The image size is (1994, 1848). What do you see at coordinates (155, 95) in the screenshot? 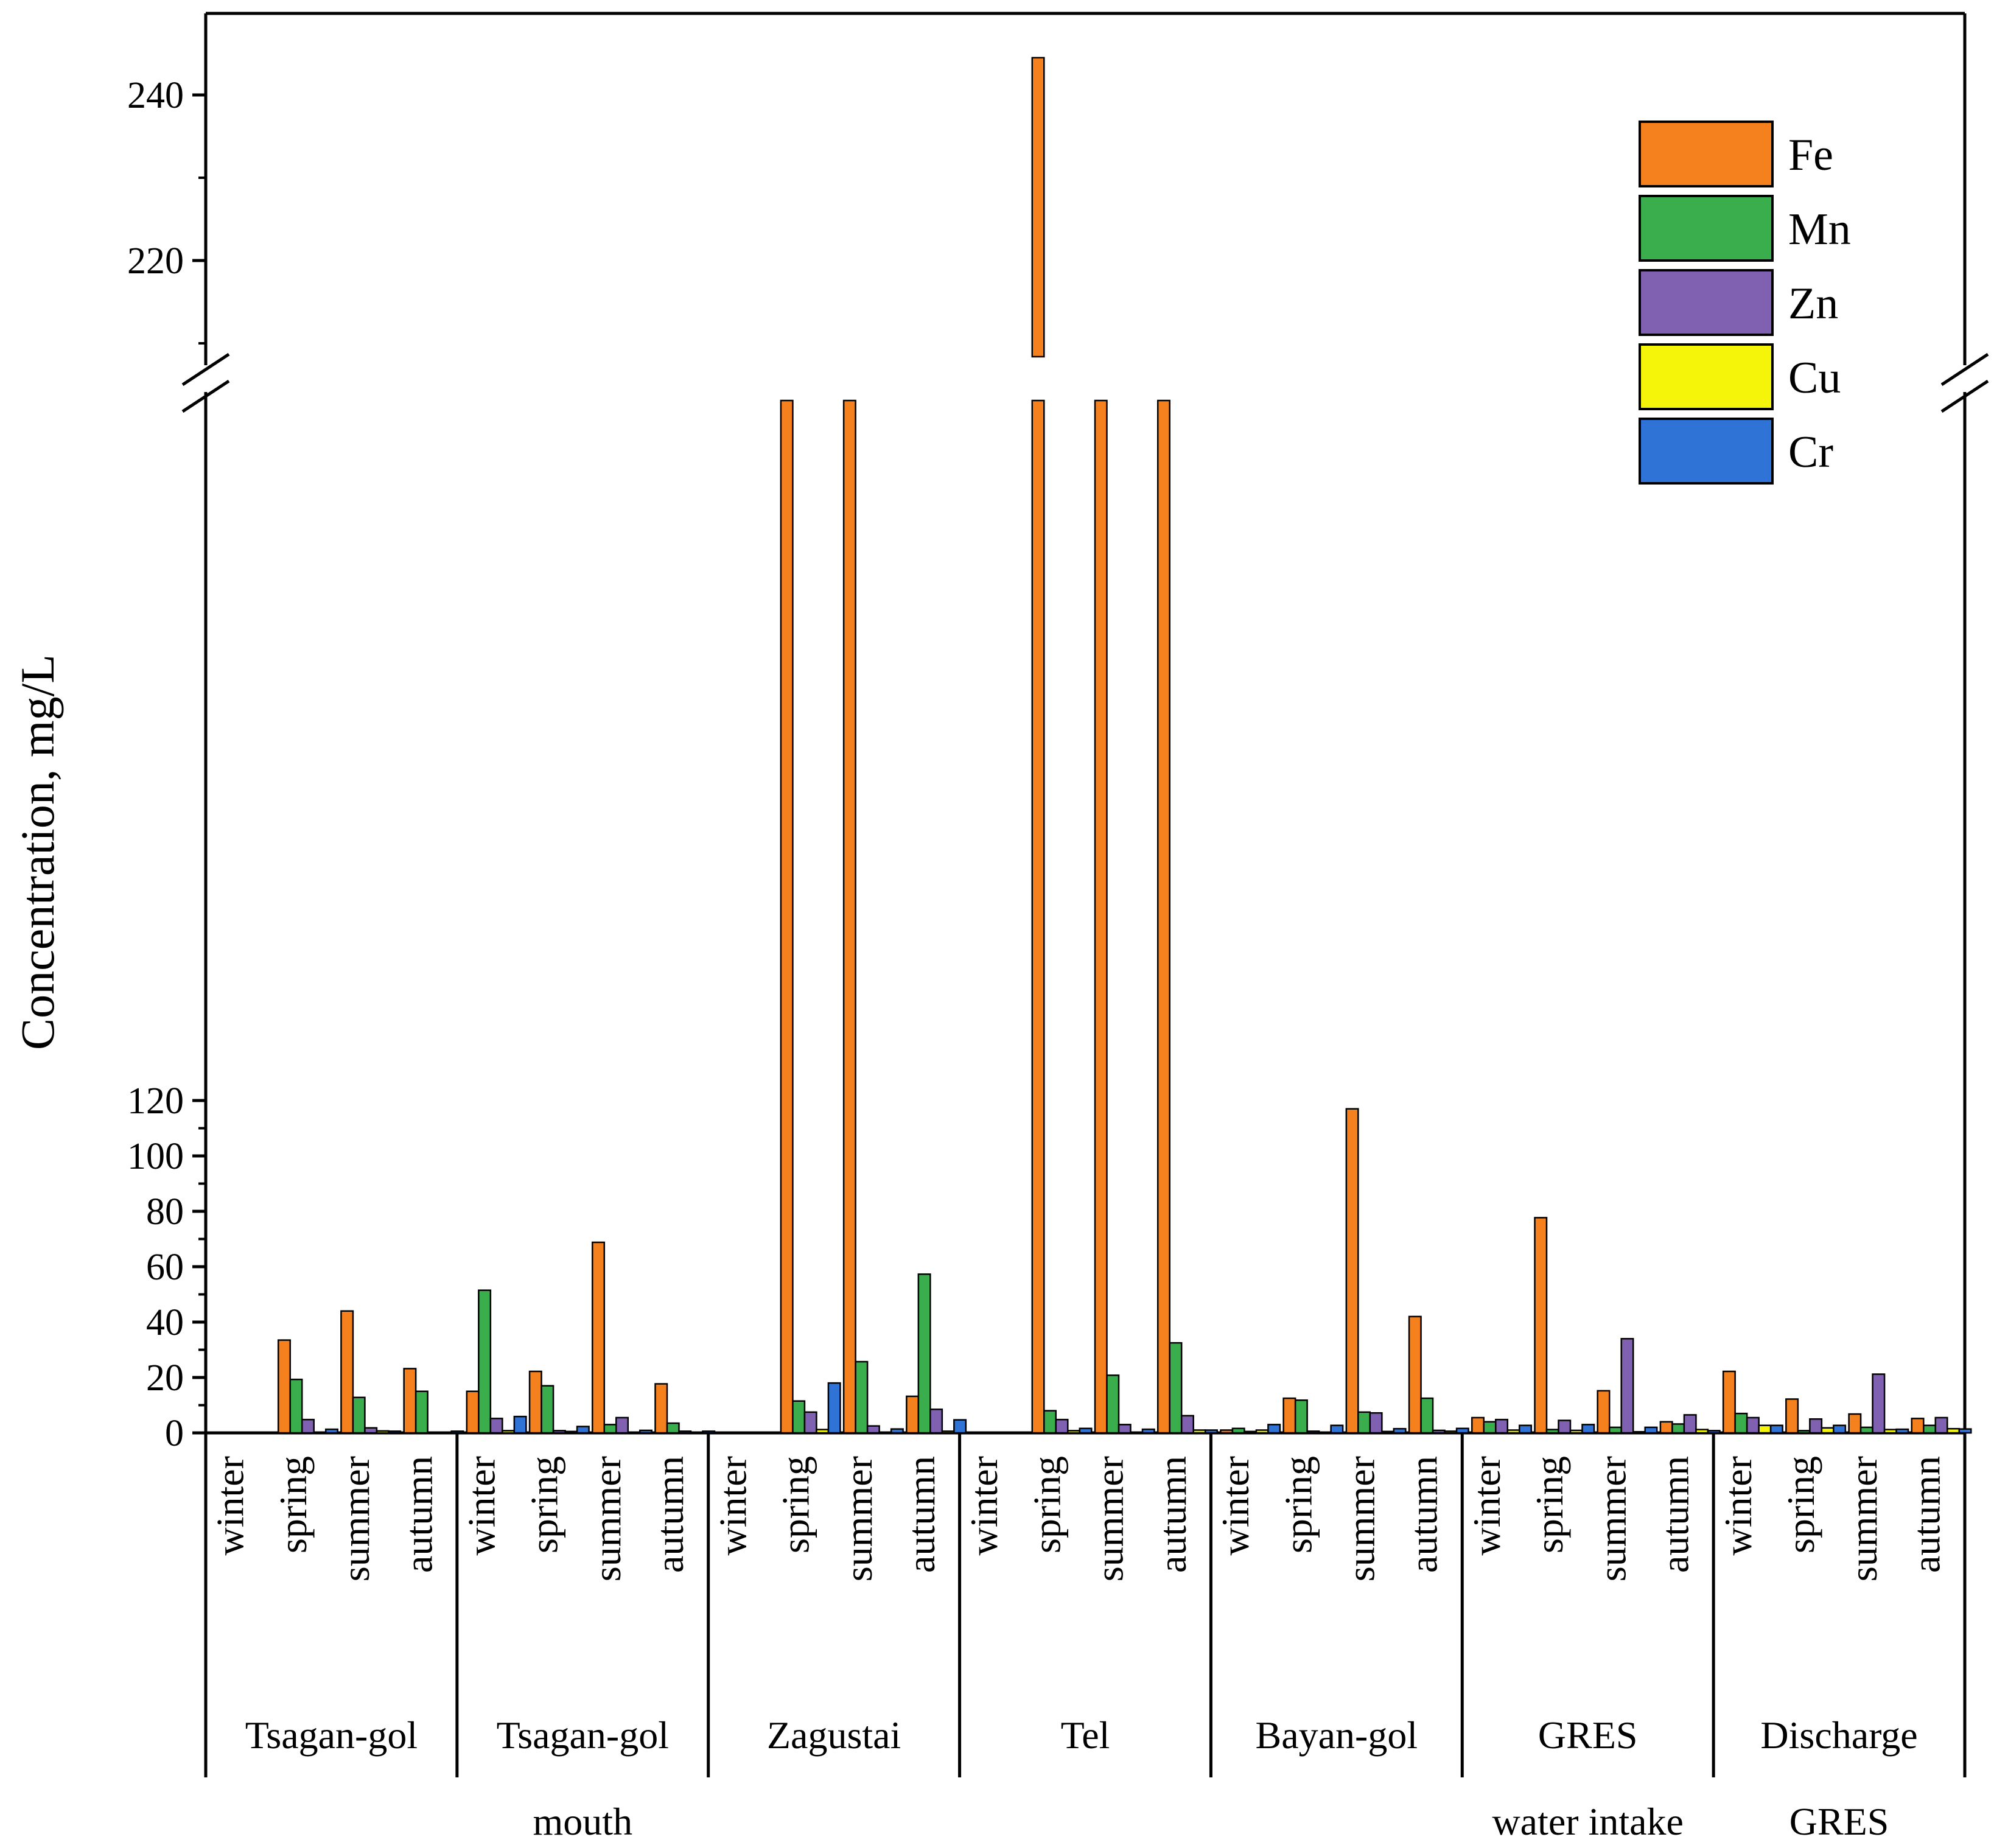
I see `y-tick-label: 240` at bounding box center [155, 95].